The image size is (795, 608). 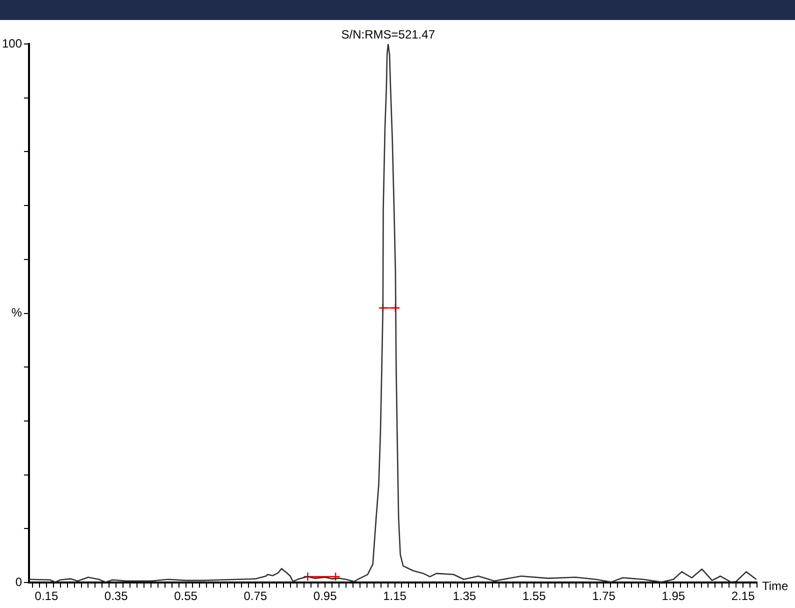 I want to click on x-tick-label: 1.15, so click(x=395, y=596).